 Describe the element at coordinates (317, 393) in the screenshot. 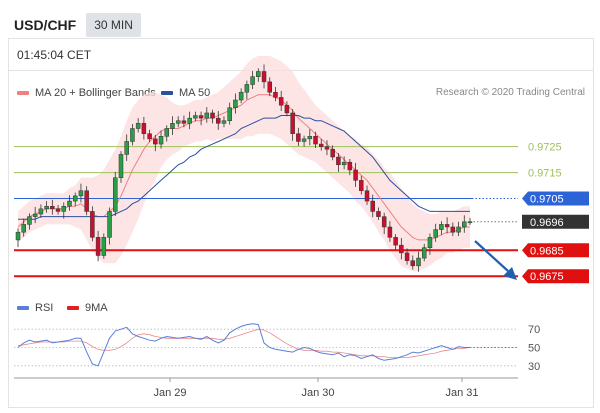

I see `x-tick-1: Jan 30` at that location.